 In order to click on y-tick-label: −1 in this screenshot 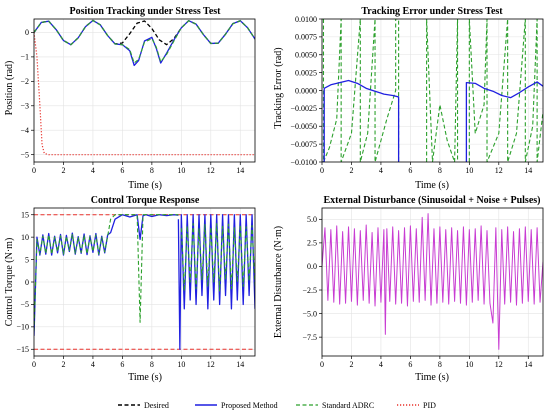, I will do `click(24, 57)`.